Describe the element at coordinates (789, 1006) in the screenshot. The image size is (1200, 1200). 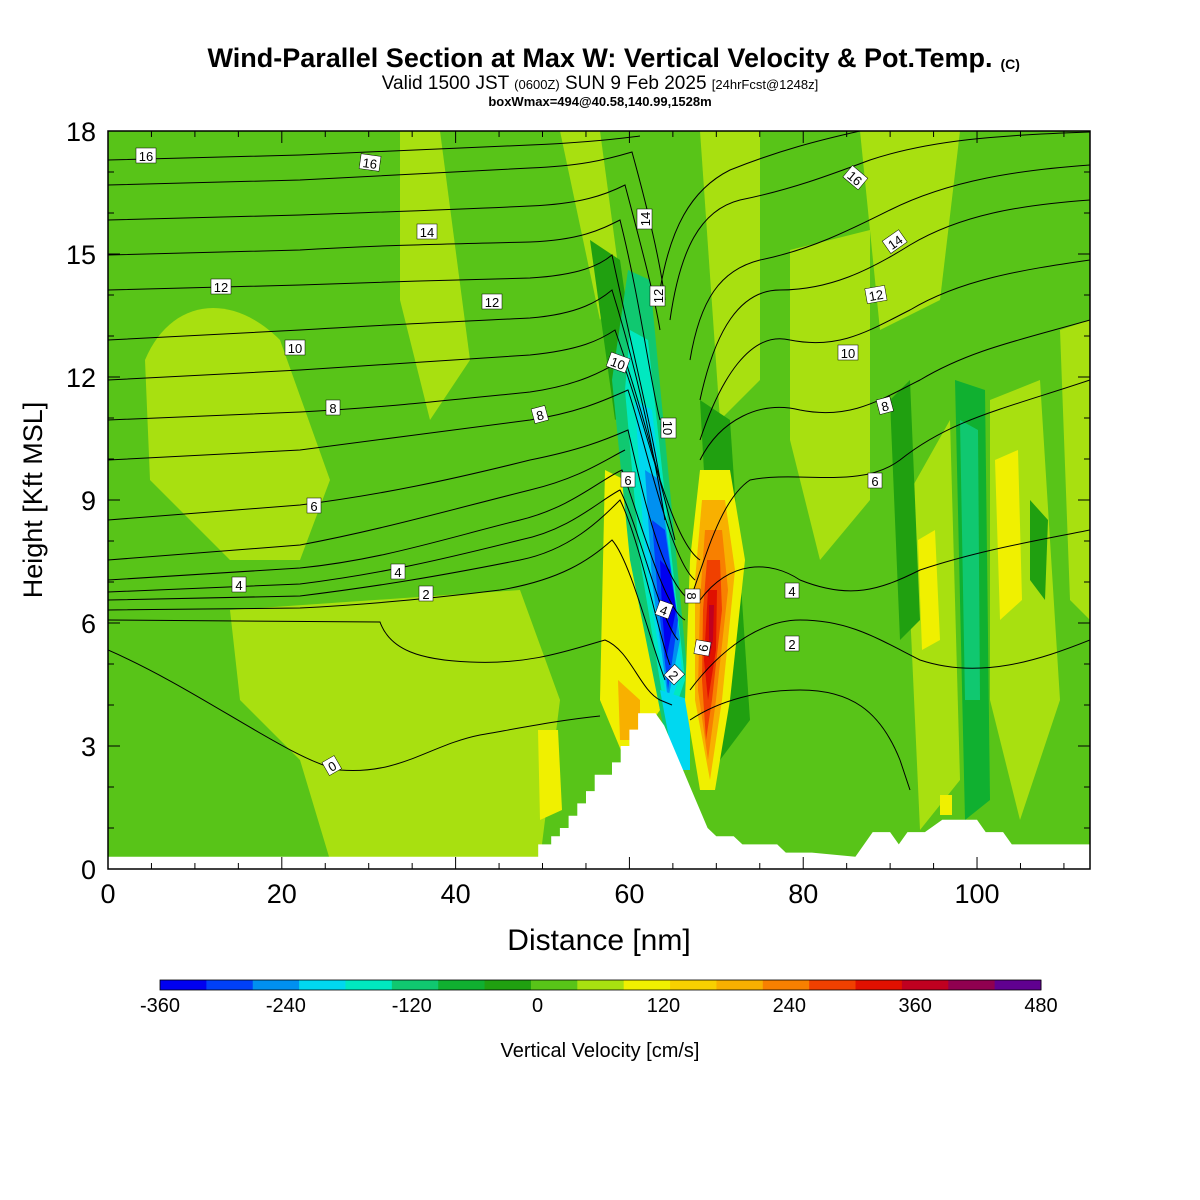
I see `colorbar-tick-label: 240` at that location.